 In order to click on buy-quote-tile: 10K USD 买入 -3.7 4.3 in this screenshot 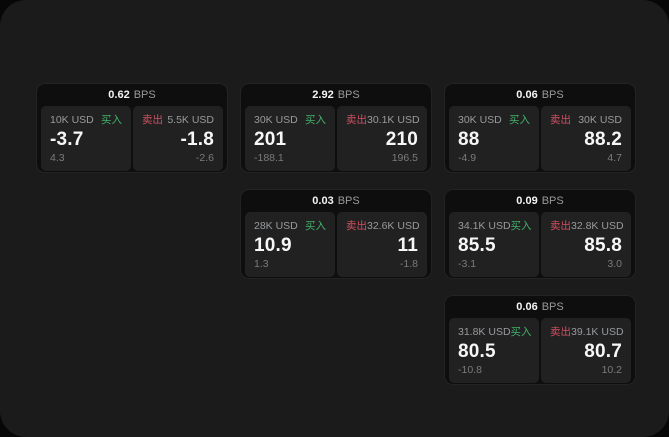, I will do `click(86, 138)`.